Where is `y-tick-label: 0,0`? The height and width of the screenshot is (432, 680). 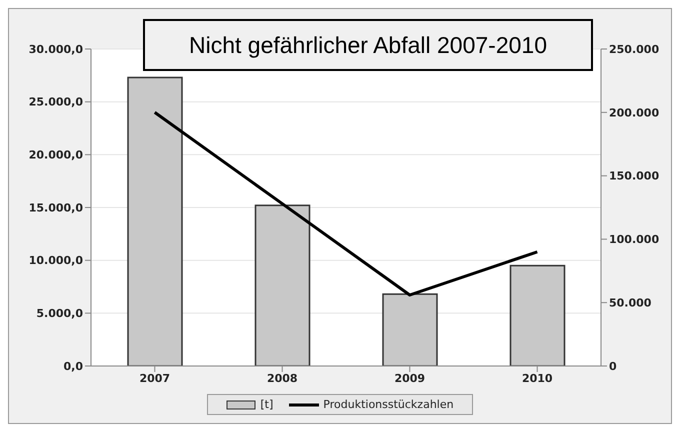 y-tick-label: 0,0 is located at coordinates (74, 366).